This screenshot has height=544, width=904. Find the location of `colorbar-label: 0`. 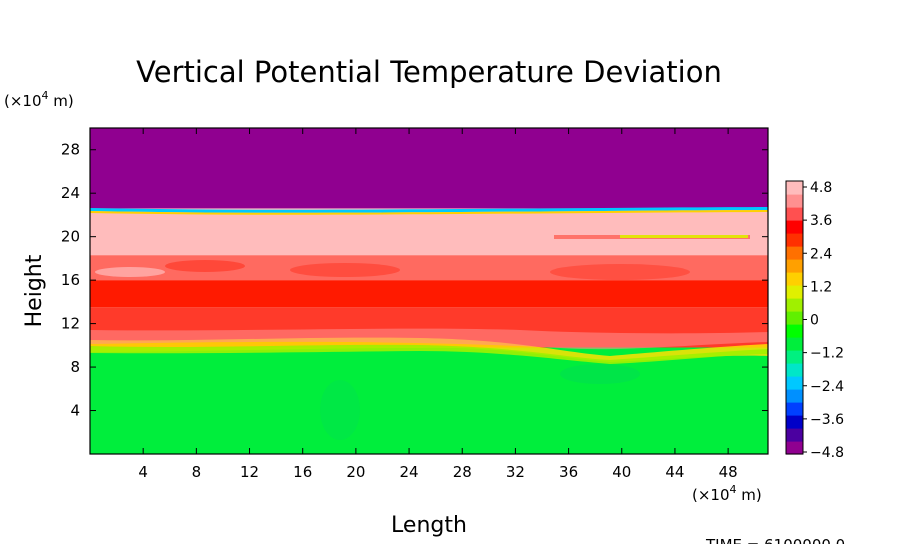

colorbar-label: 0 is located at coordinates (814, 321).